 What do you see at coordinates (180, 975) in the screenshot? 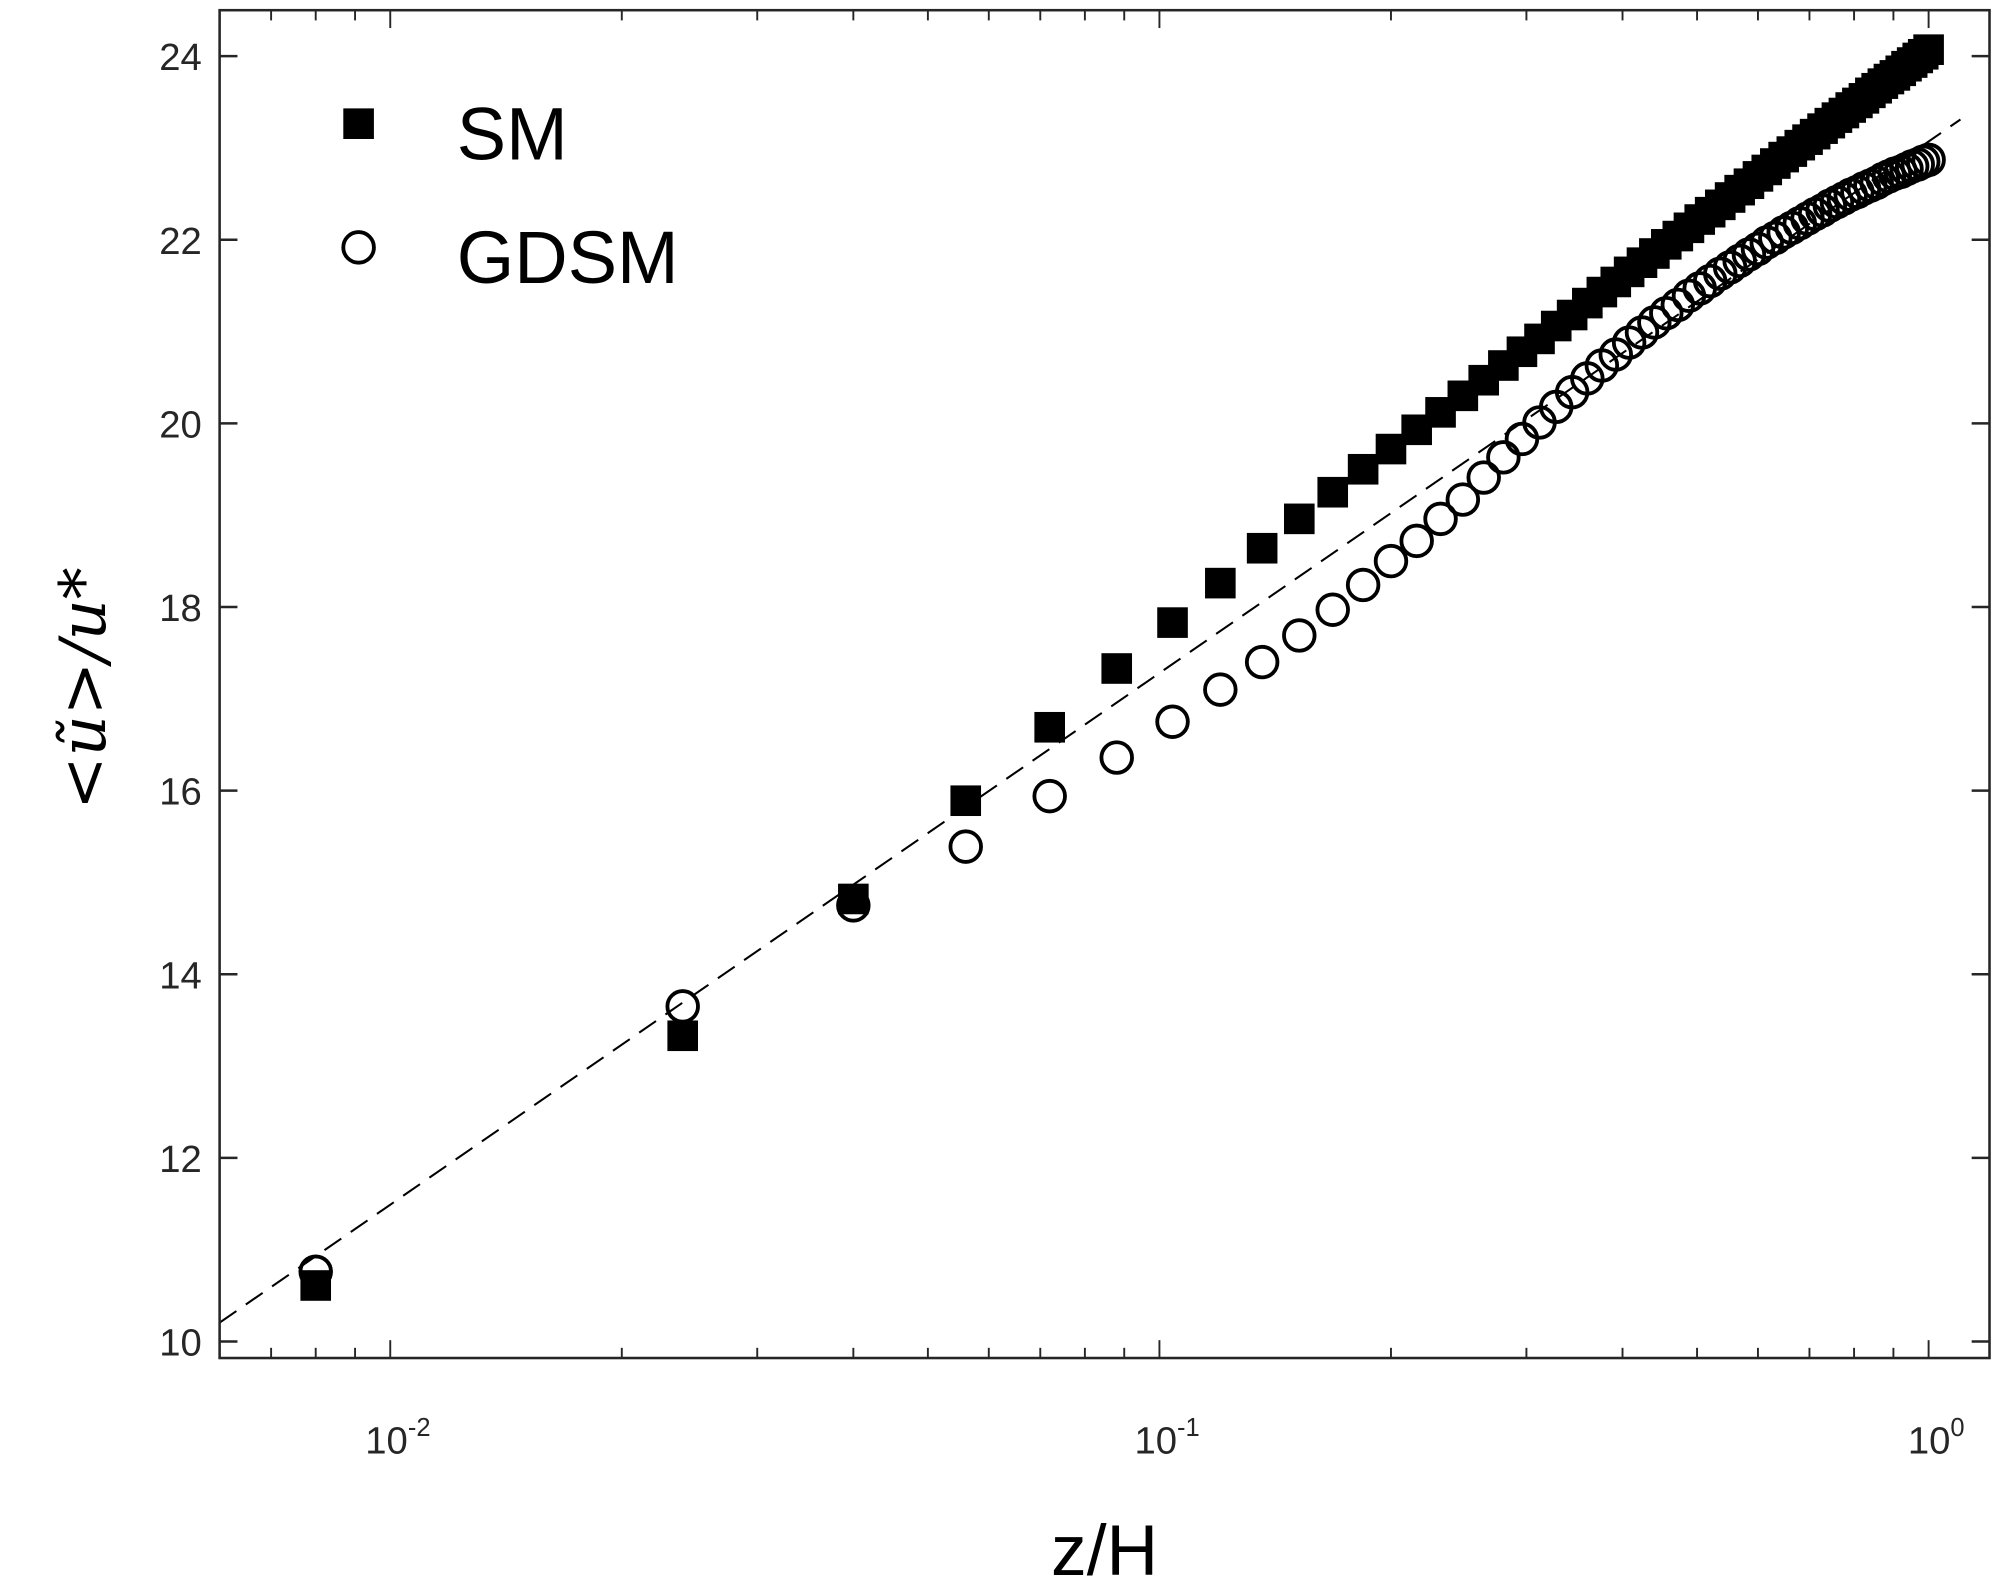
I see `y-tick-label: 14` at bounding box center [180, 975].